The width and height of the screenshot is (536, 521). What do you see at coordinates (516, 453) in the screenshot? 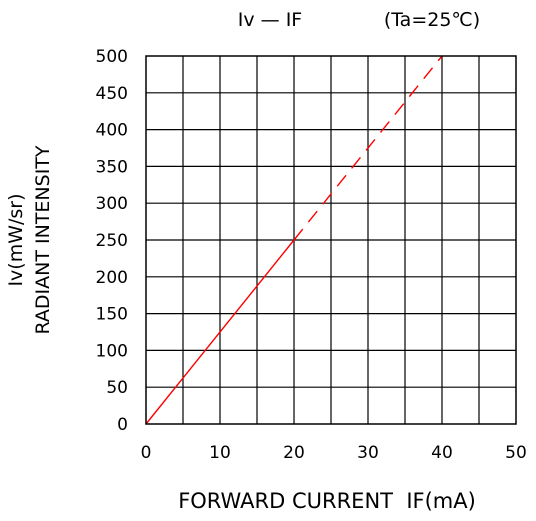
I see `x-tick-label: 50` at bounding box center [516, 453].